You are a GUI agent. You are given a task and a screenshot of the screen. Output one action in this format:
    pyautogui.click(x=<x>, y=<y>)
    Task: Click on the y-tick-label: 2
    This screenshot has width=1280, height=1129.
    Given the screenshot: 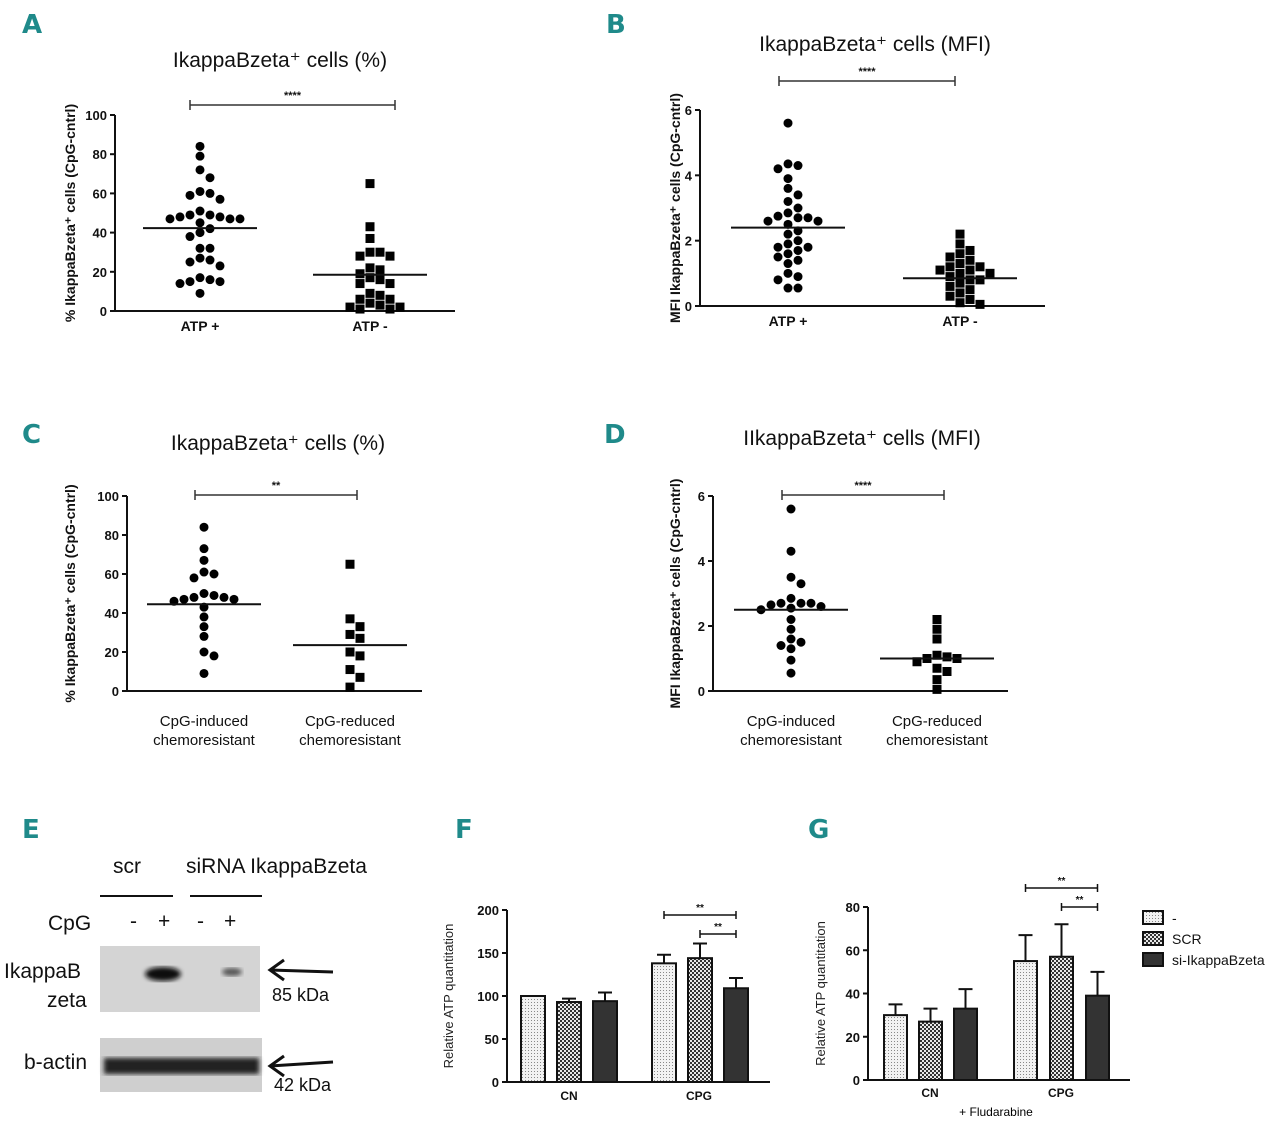 What is the action you would take?
    pyautogui.click(x=701, y=626)
    